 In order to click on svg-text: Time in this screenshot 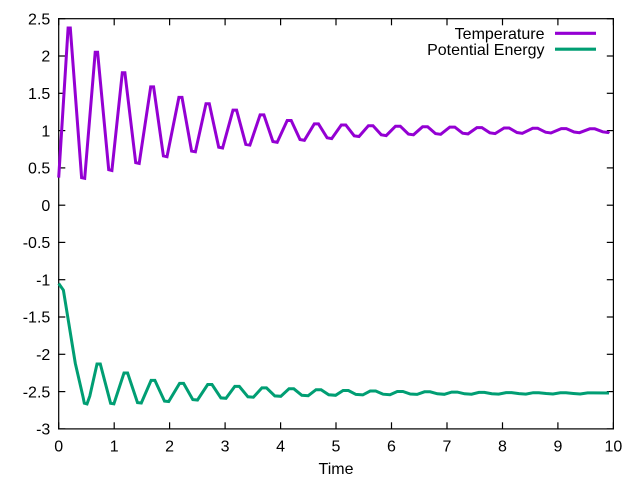, I will do `click(336, 469)`.